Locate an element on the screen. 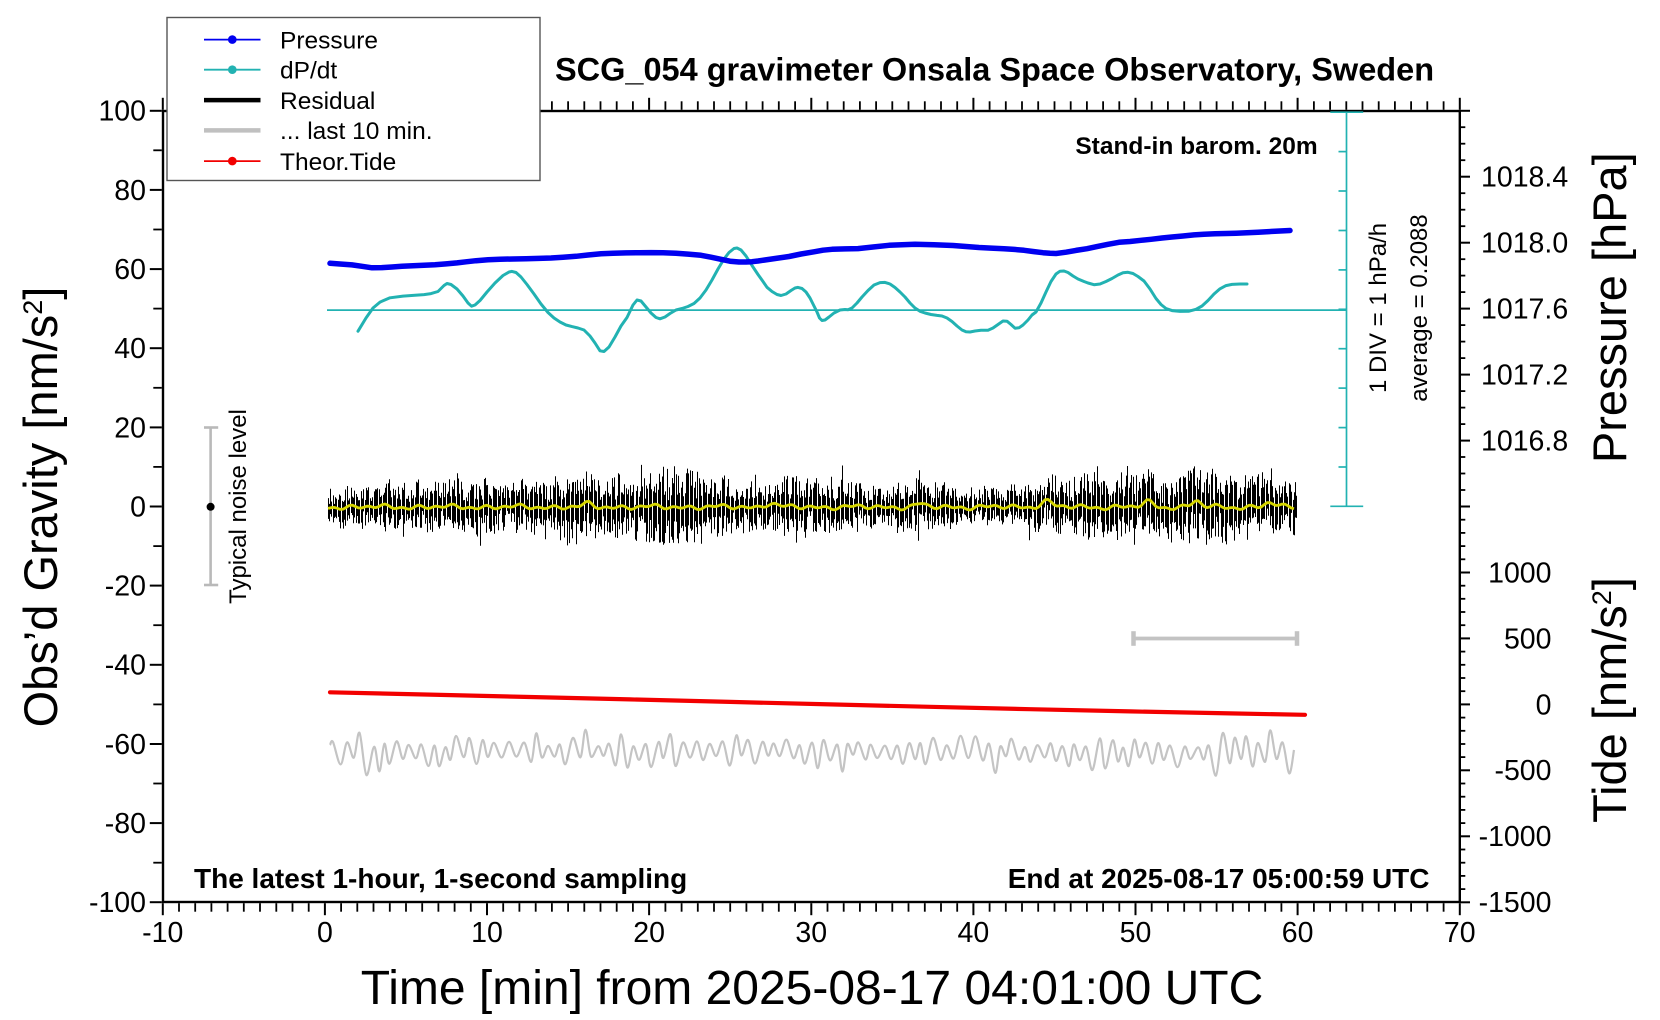  svg-text: Pressure [hPa] is located at coordinates (1609, 307).